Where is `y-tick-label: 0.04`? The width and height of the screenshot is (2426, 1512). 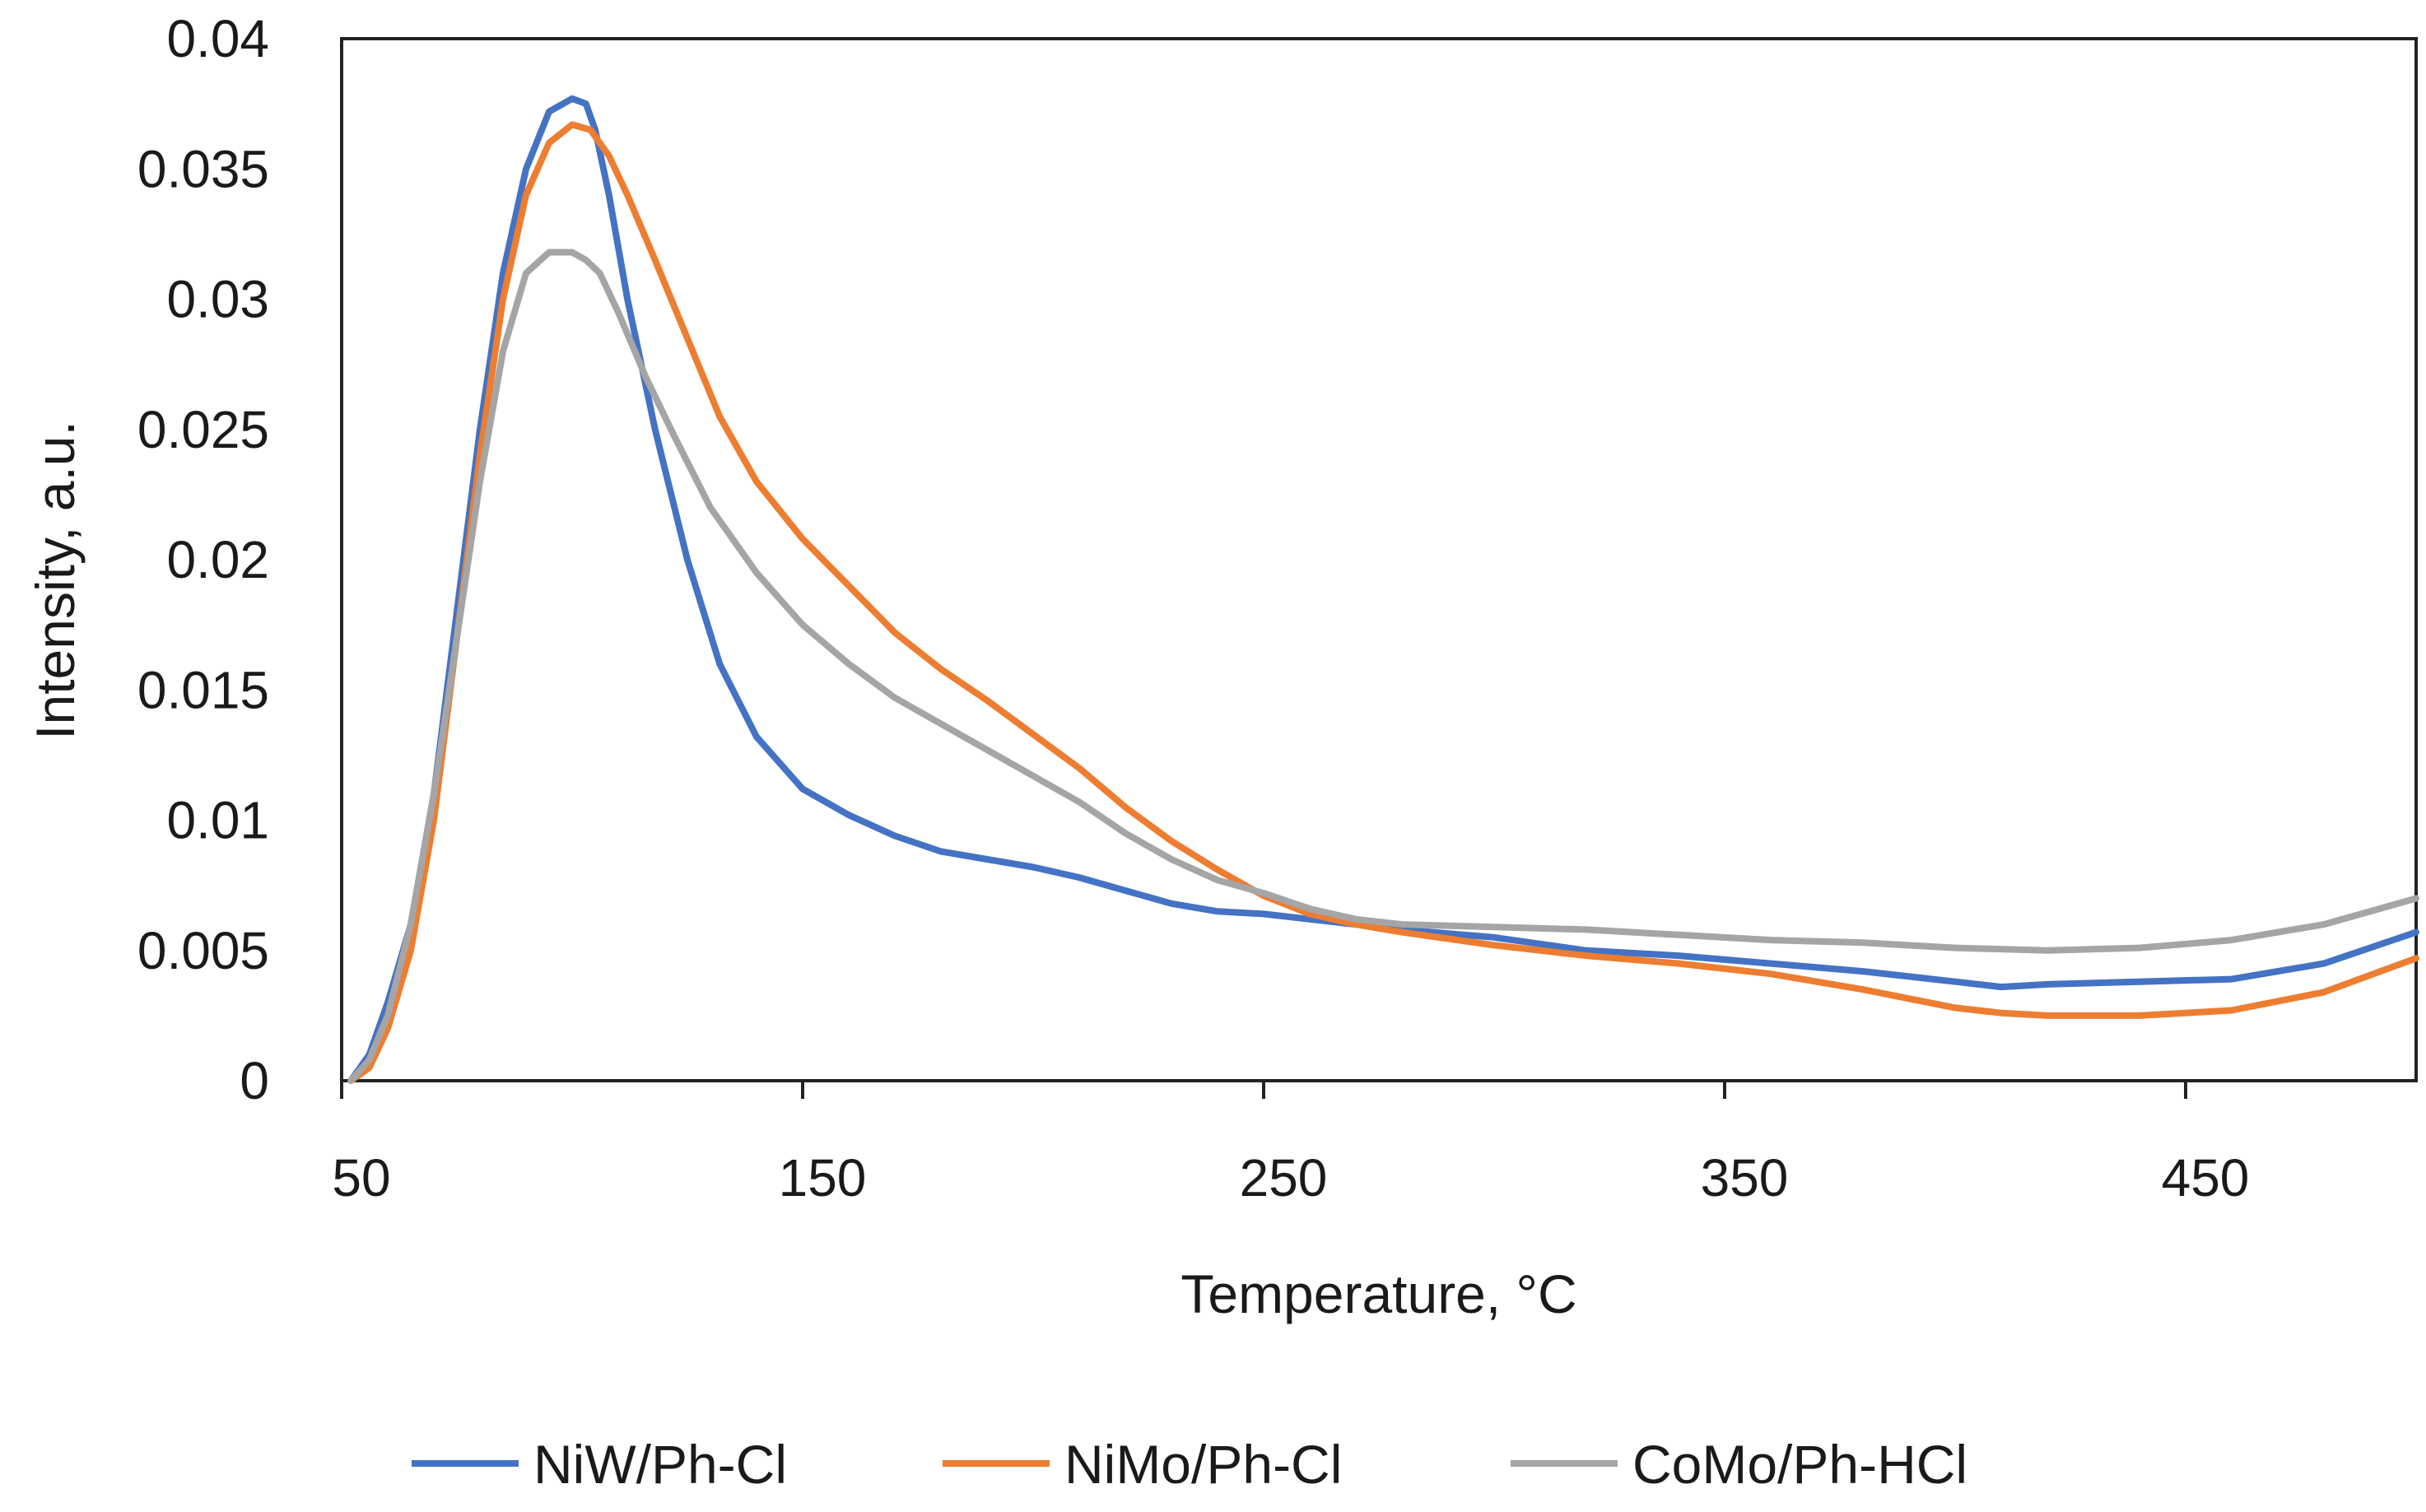
y-tick-label: 0.04 is located at coordinates (217, 38).